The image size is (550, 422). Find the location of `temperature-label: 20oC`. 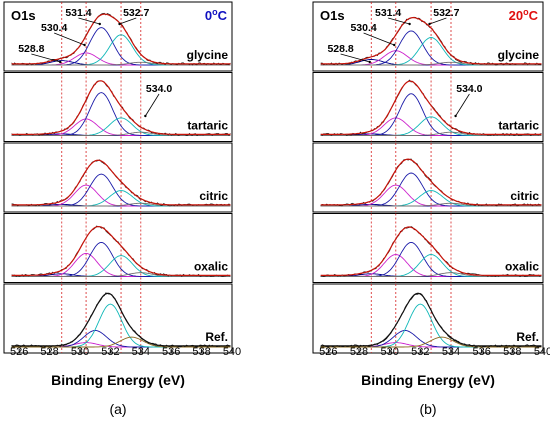

temperature-label: 20oC is located at coordinates (524, 15).